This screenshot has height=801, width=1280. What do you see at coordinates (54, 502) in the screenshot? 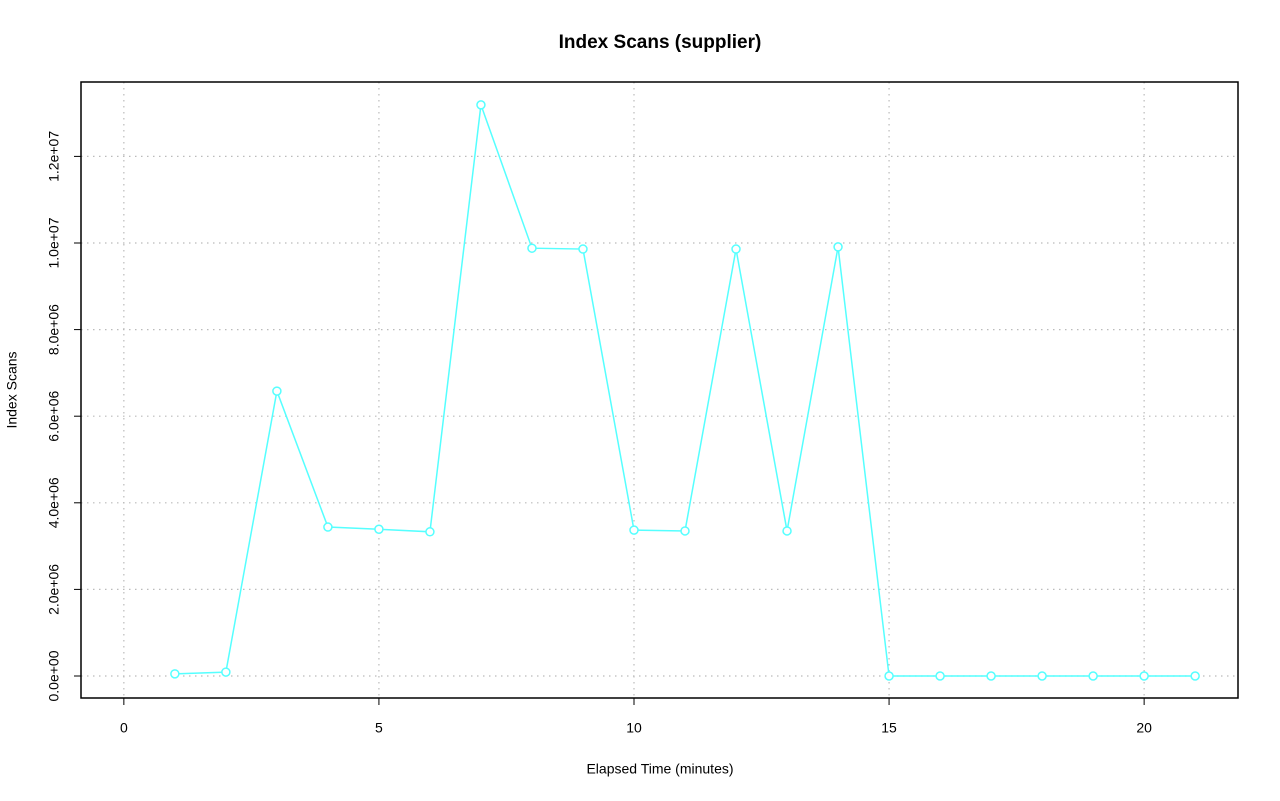
I see `y-tick-label: 4.0e+06` at bounding box center [54, 502].